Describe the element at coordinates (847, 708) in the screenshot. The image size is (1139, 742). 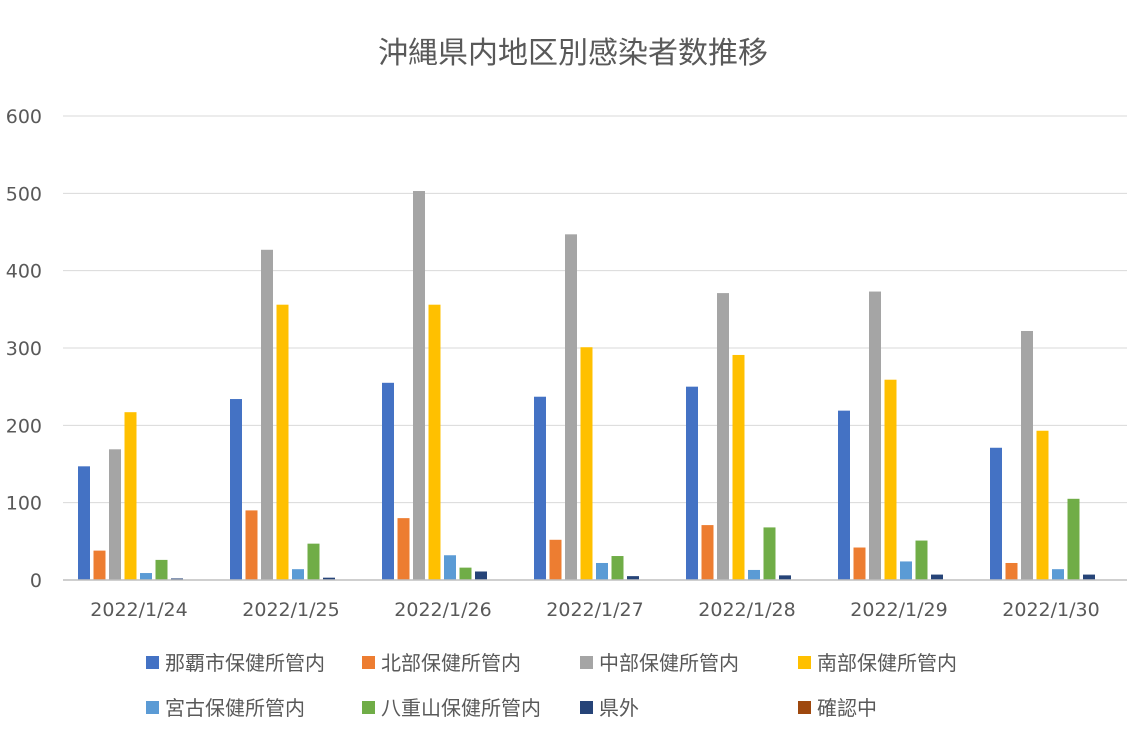
I see `legend-label: 確認中` at that location.